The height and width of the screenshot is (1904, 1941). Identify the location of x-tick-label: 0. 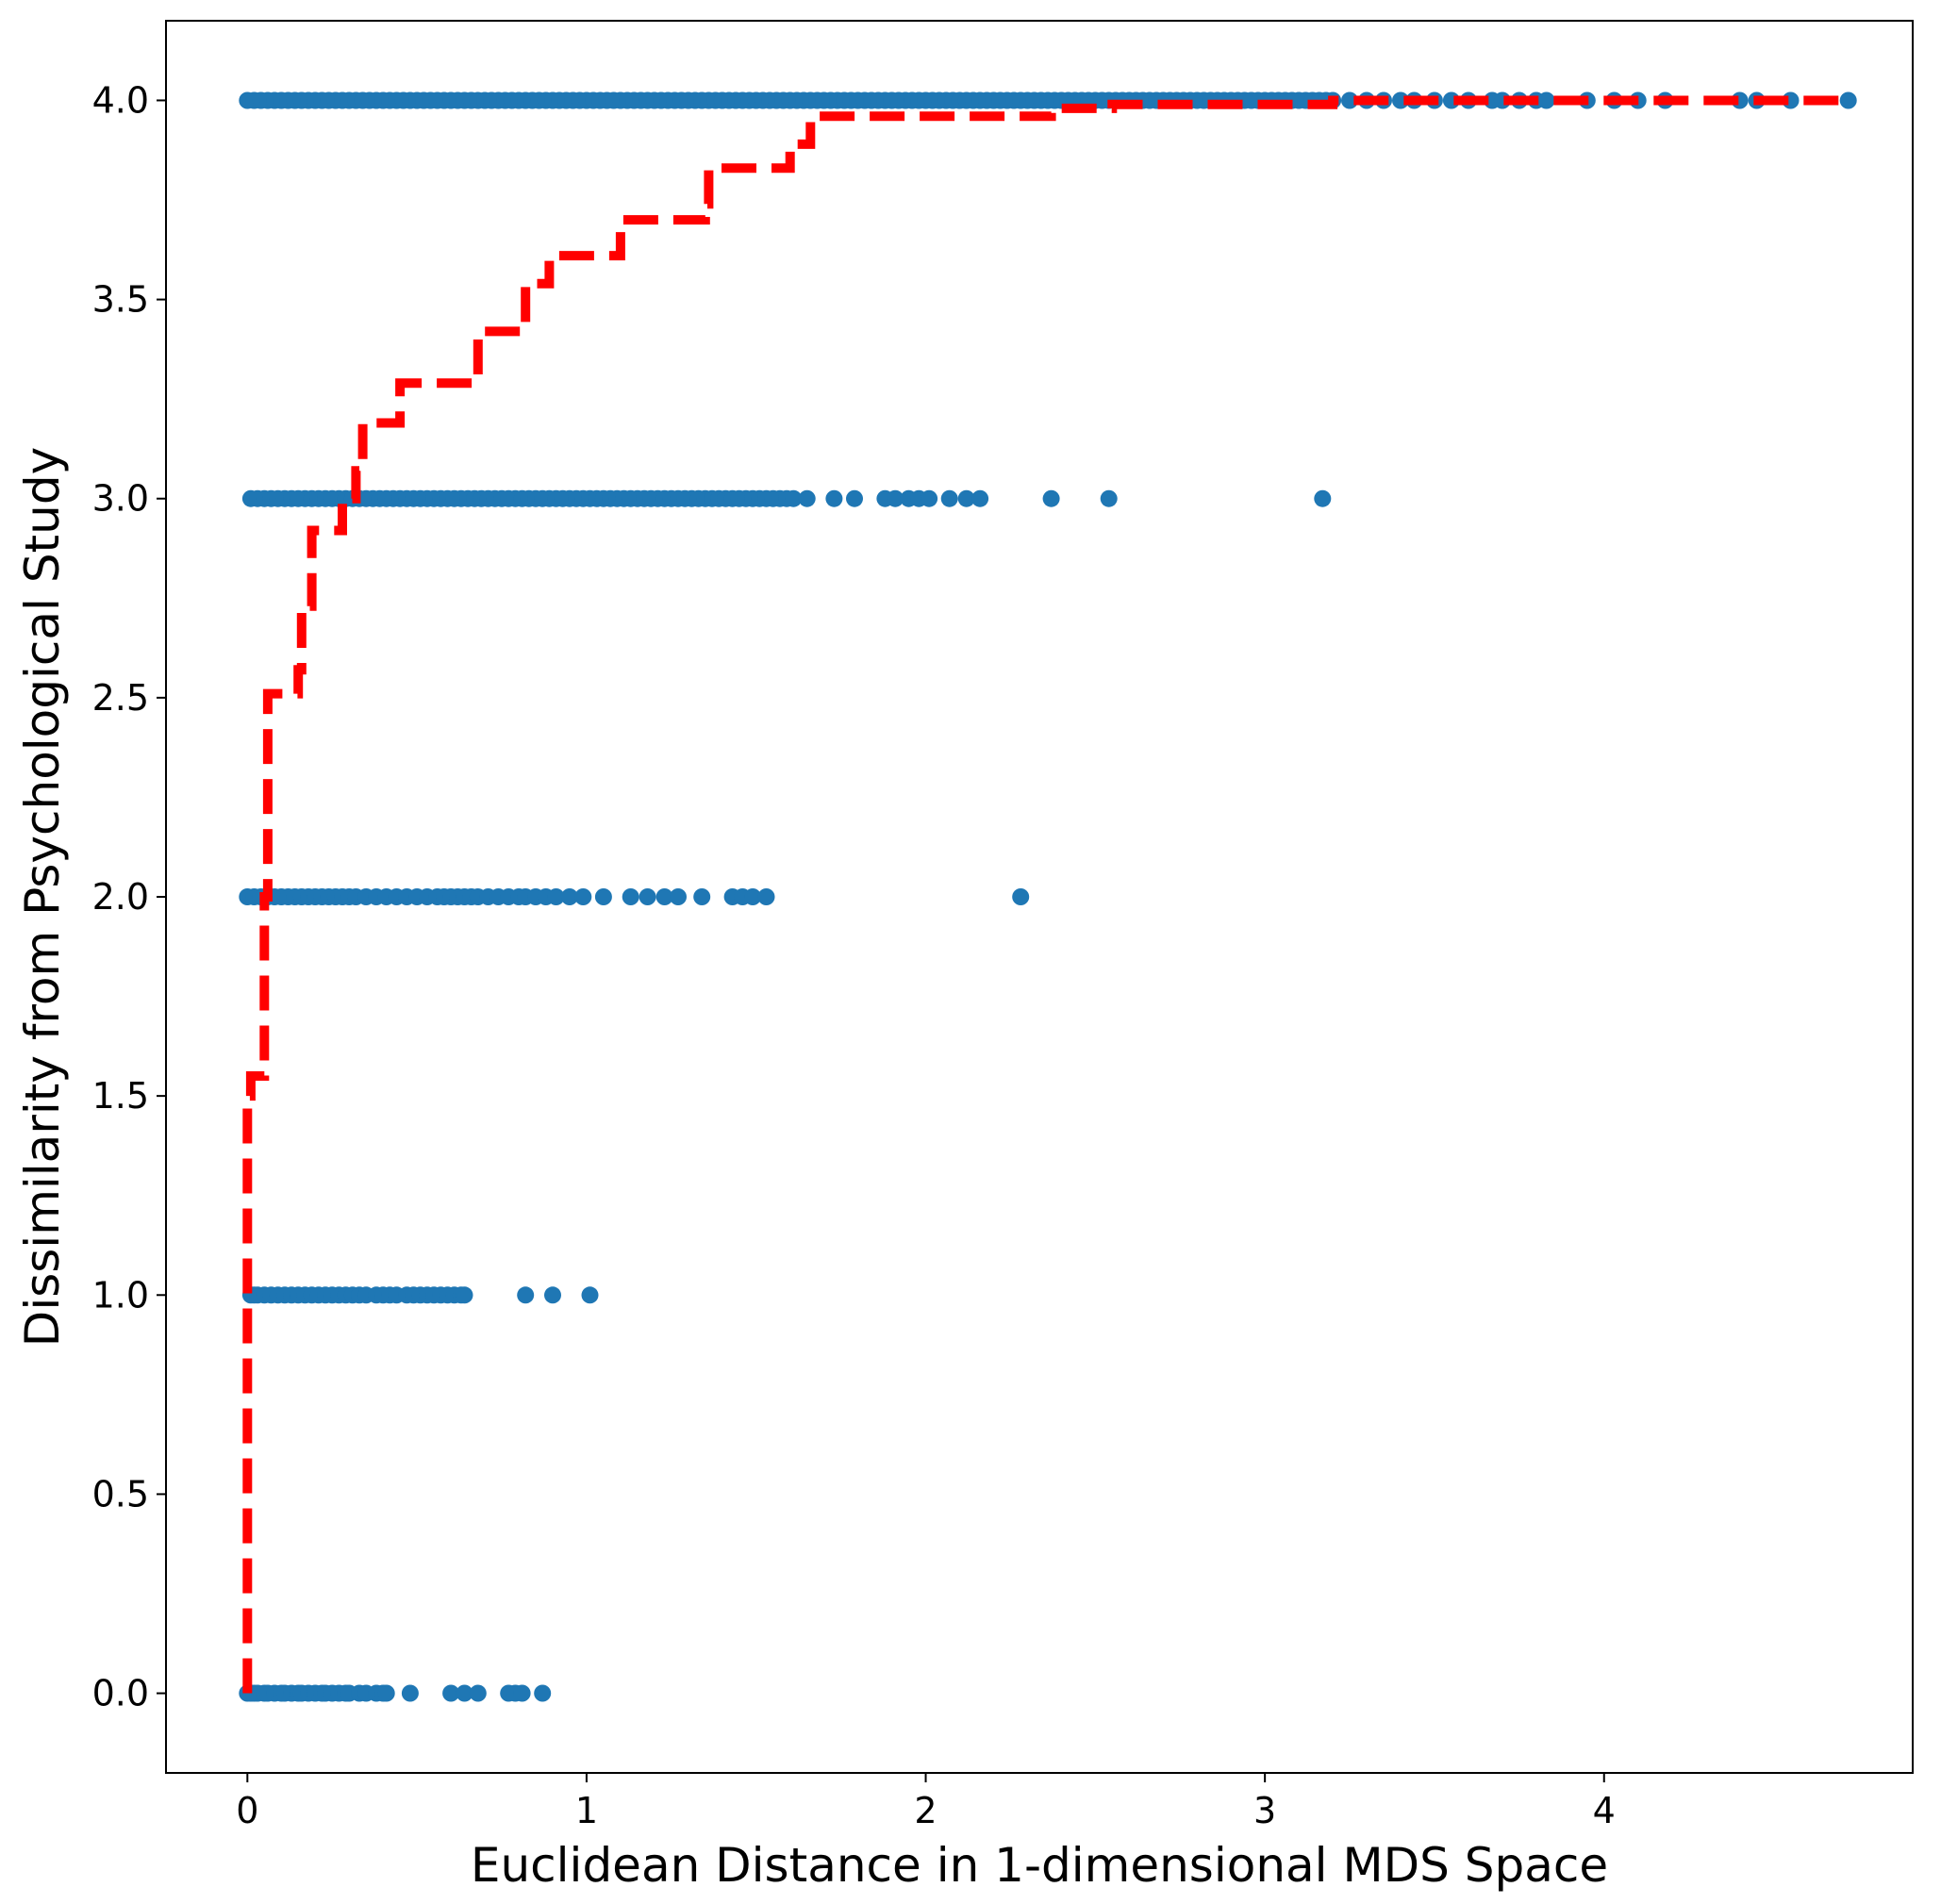
(247, 1810).